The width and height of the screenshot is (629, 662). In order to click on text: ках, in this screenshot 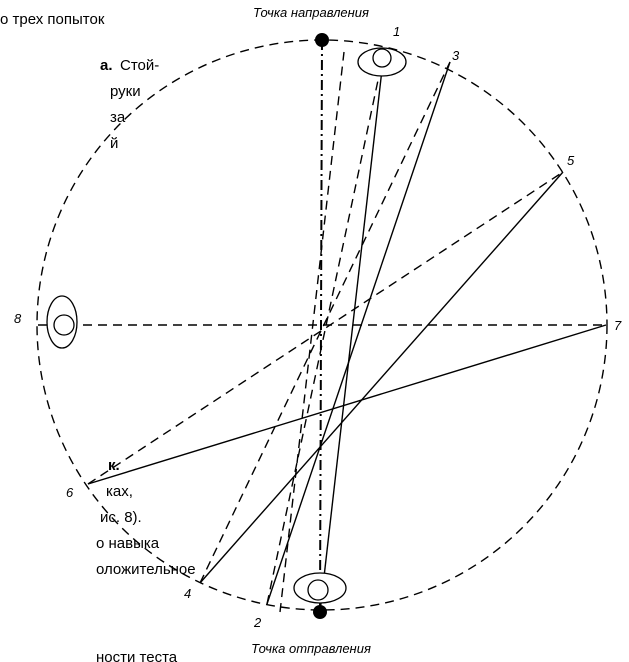, I will do `click(119, 491)`.